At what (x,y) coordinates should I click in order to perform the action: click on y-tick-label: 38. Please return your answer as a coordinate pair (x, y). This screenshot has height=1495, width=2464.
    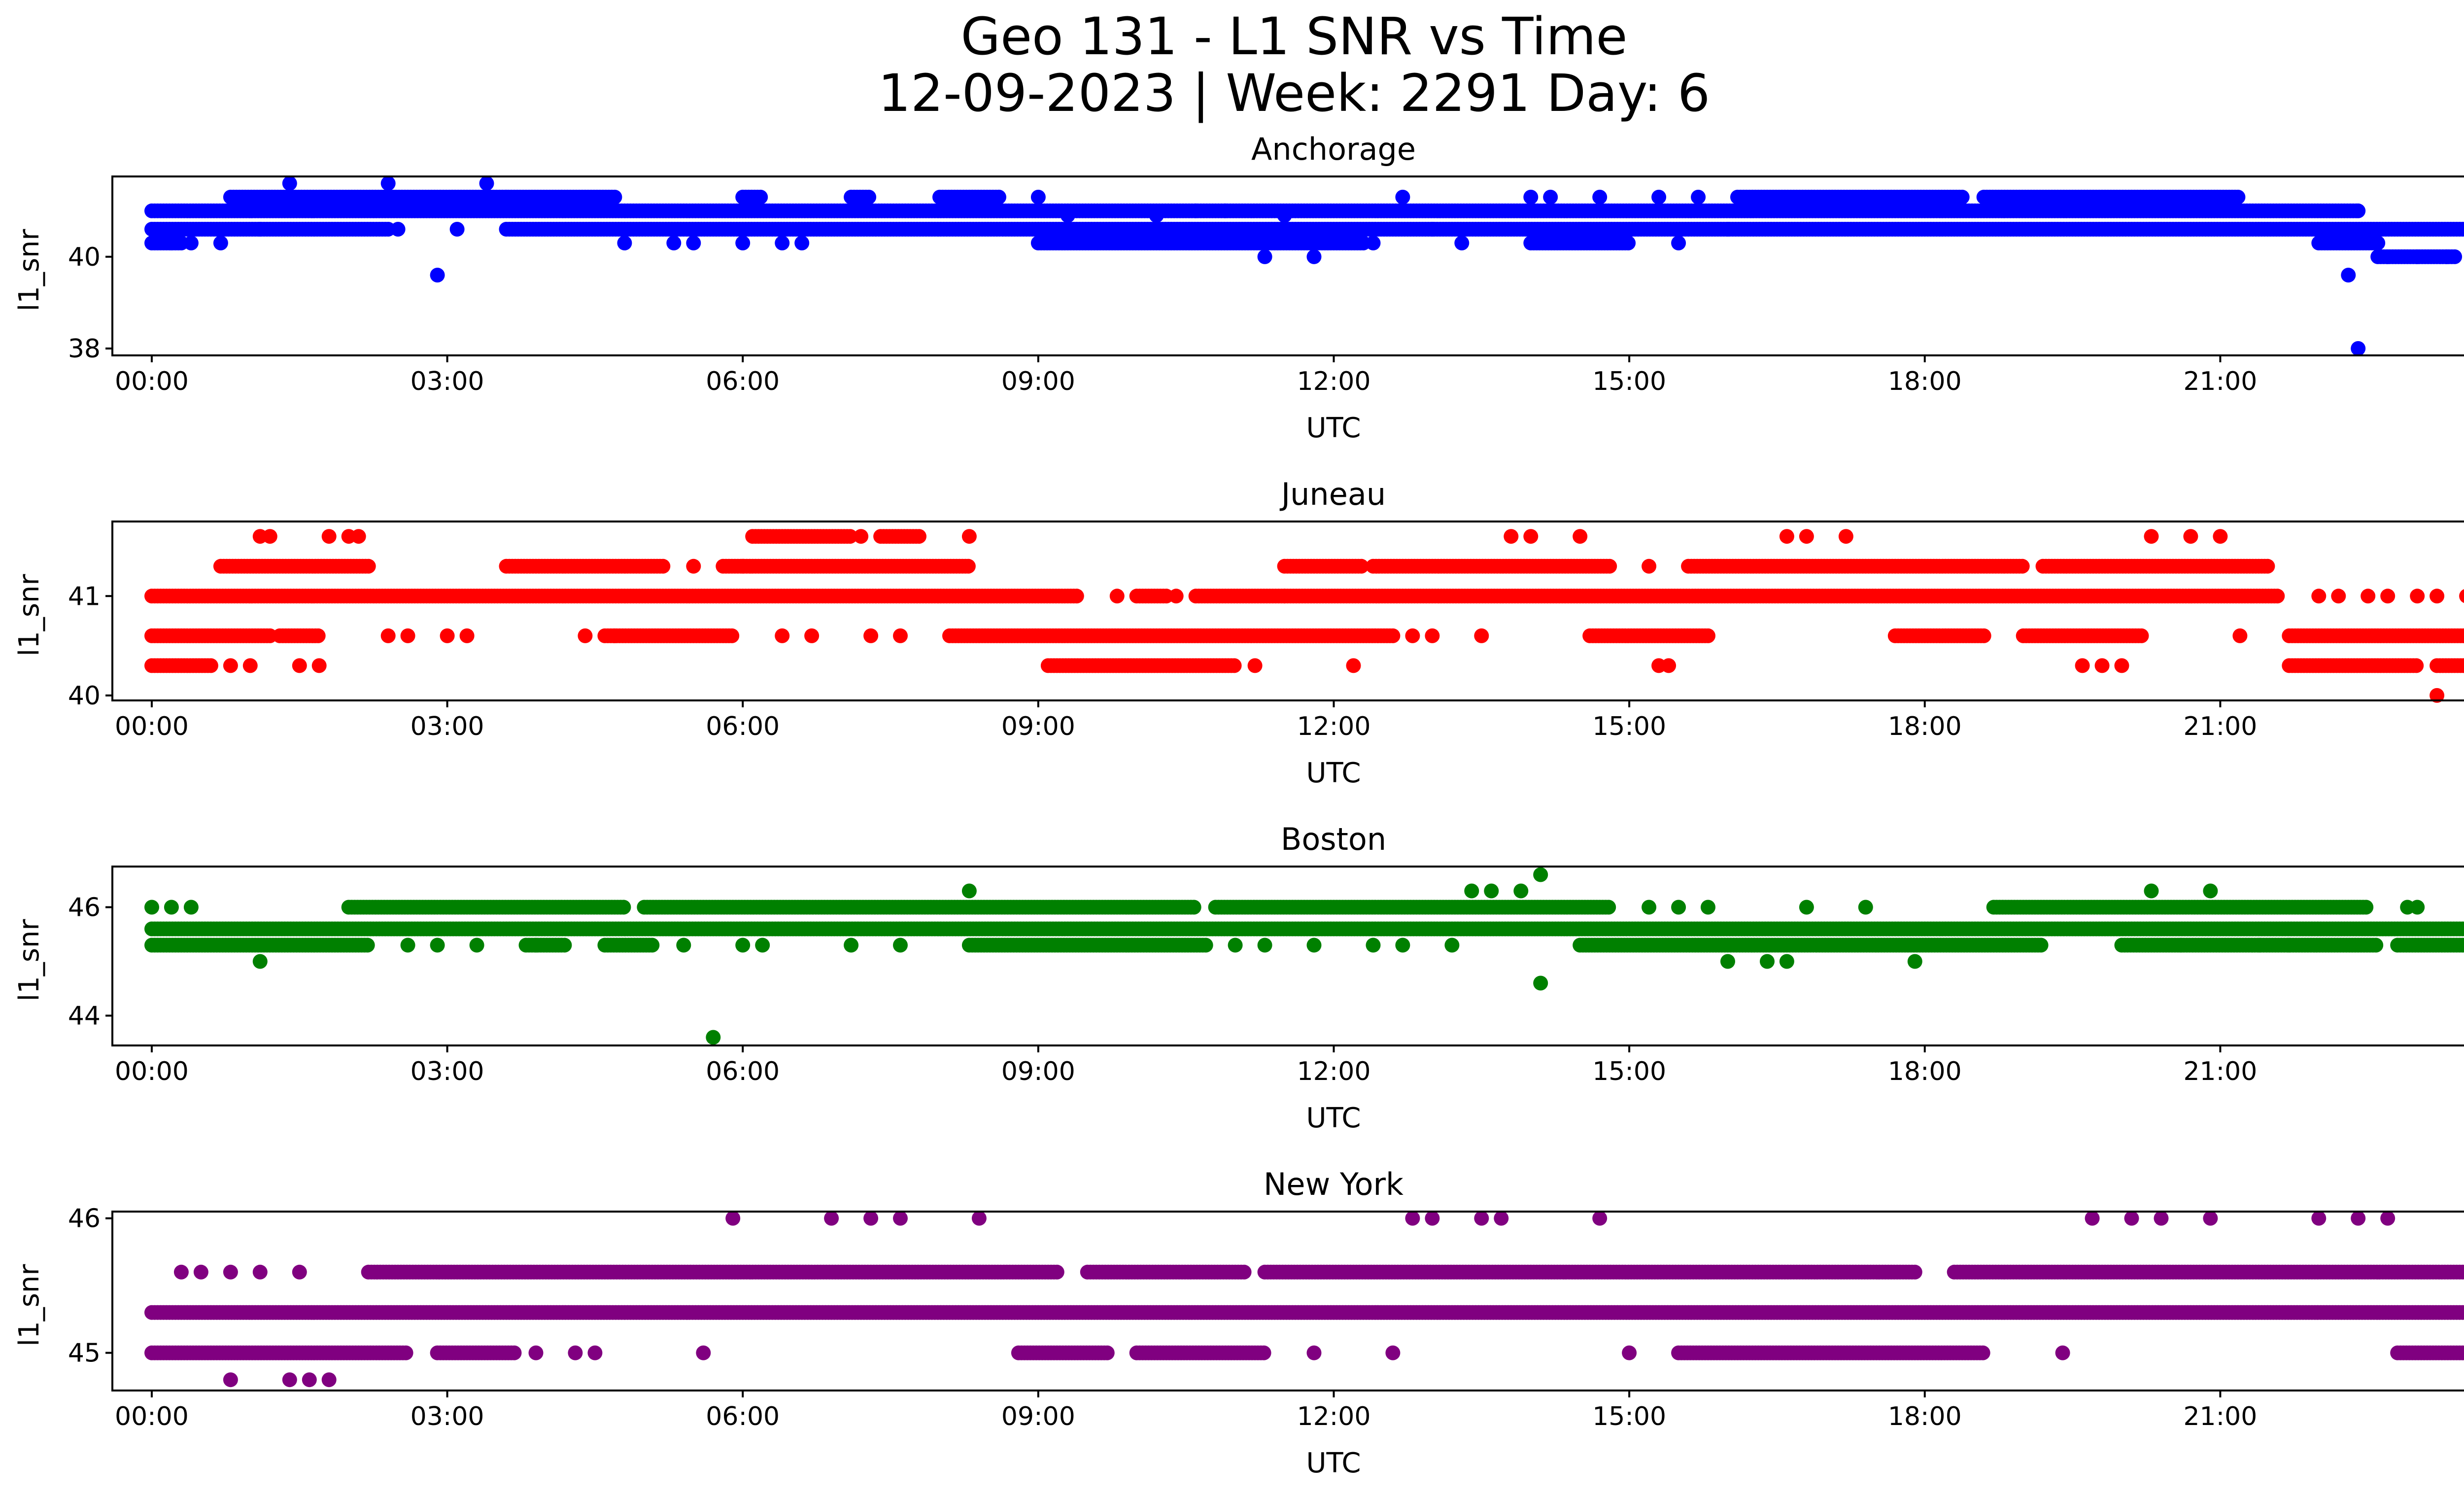
    Looking at the image, I should click on (84, 349).